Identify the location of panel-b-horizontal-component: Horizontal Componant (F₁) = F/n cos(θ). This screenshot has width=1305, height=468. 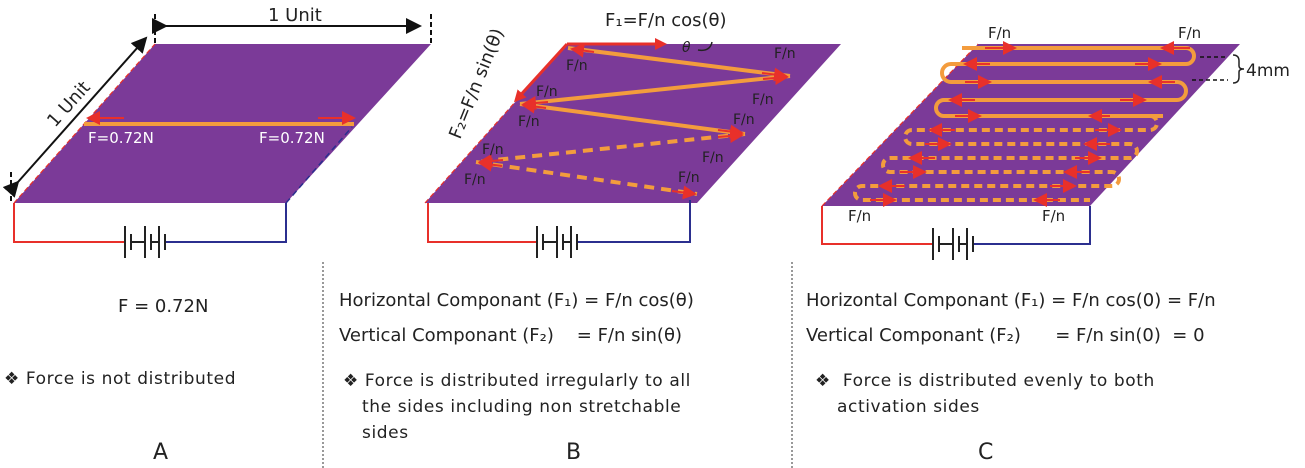
(516, 300).